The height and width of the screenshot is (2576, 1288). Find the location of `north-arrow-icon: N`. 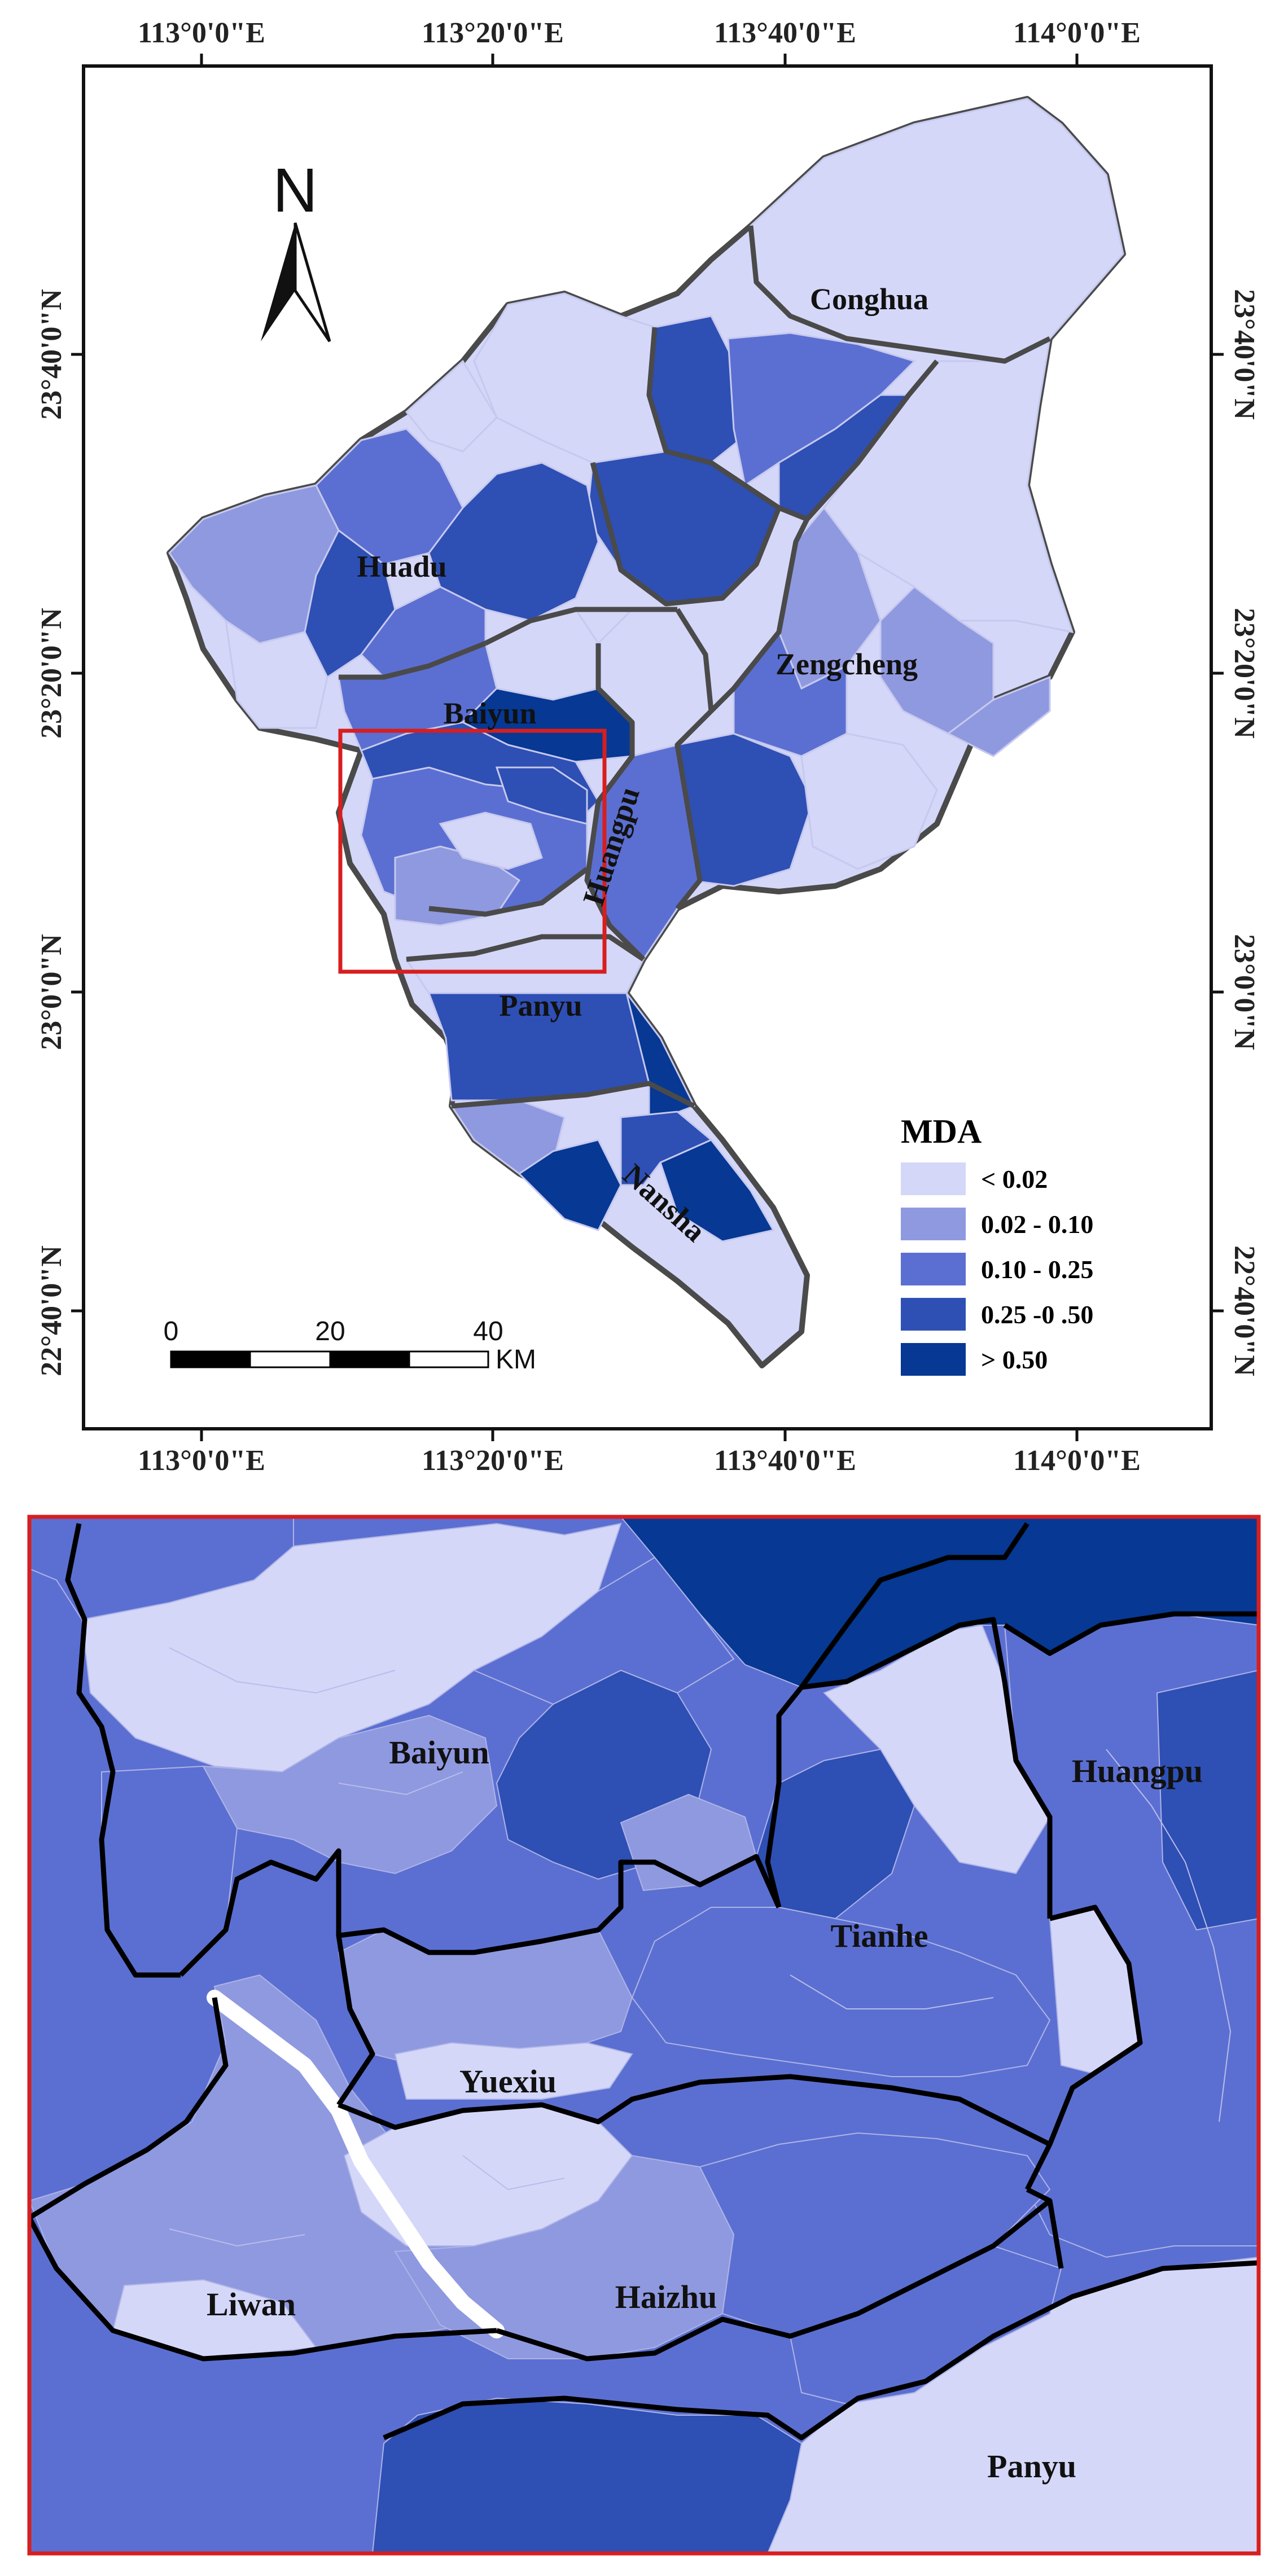

north-arrow-icon: N is located at coordinates (296, 249).